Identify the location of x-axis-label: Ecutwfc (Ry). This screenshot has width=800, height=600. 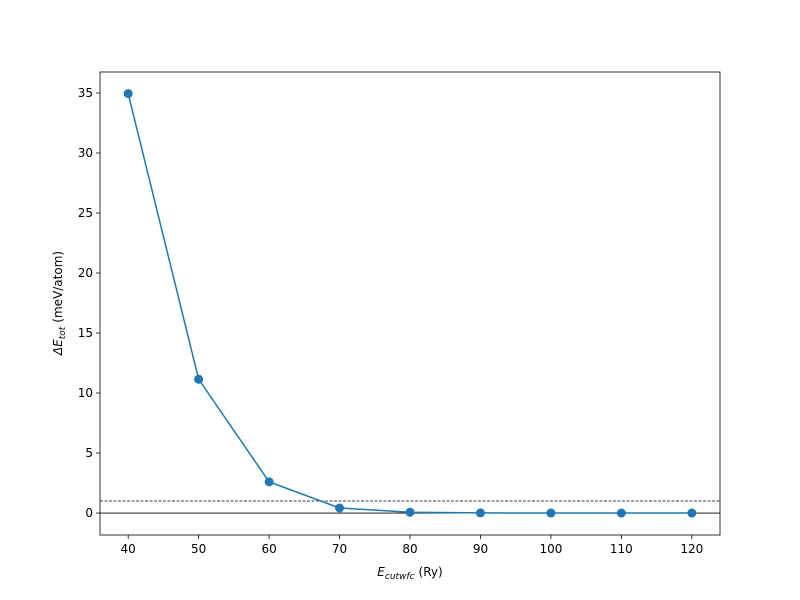
(409, 573).